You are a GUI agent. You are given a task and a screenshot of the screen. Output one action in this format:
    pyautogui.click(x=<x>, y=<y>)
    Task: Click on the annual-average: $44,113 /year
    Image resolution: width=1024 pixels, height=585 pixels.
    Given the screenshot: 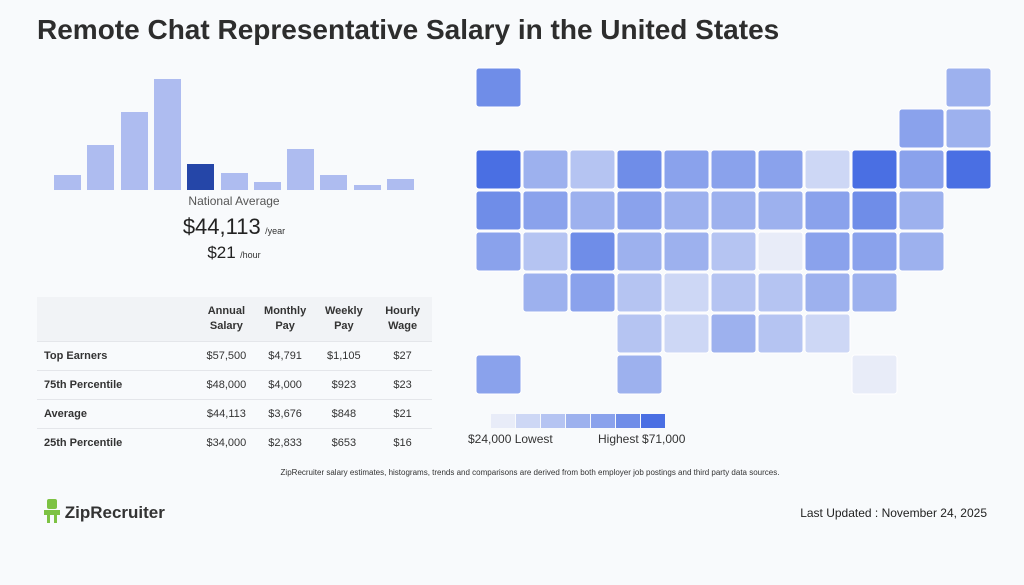 What is the action you would take?
    pyautogui.click(x=234, y=227)
    